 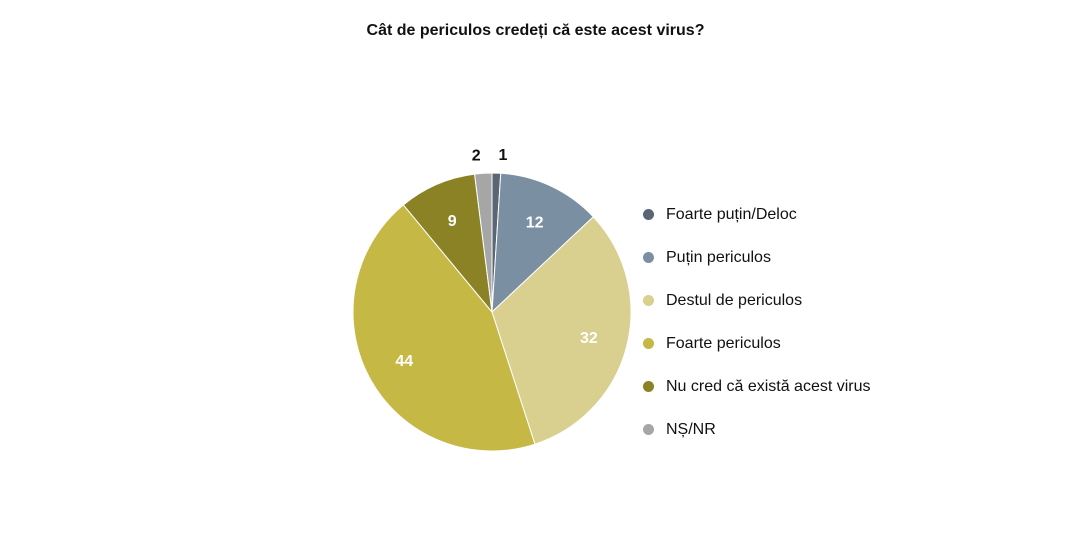 I want to click on pie-slice-foarte-periculos, so click(x=444, y=328).